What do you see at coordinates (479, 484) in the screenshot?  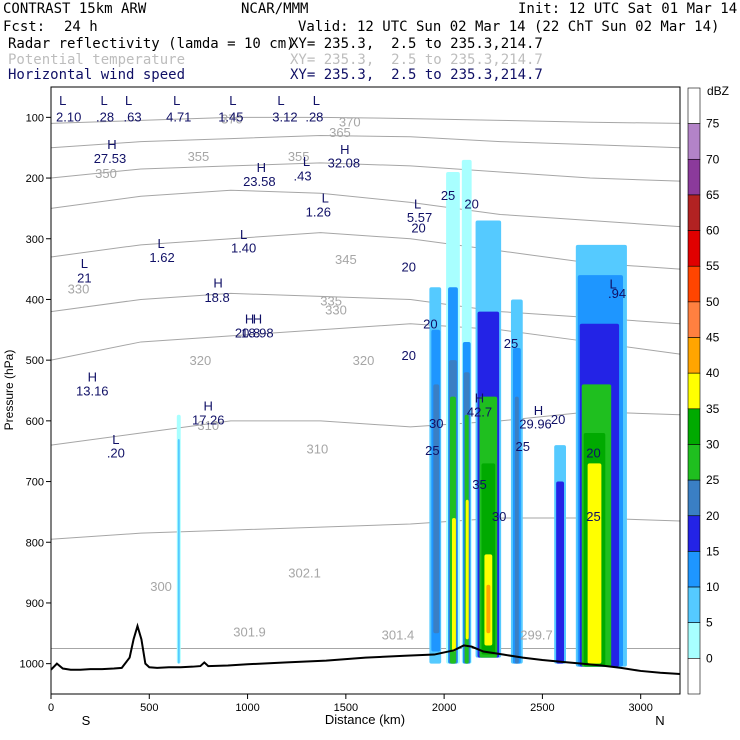 I see `wind-label: 35` at bounding box center [479, 484].